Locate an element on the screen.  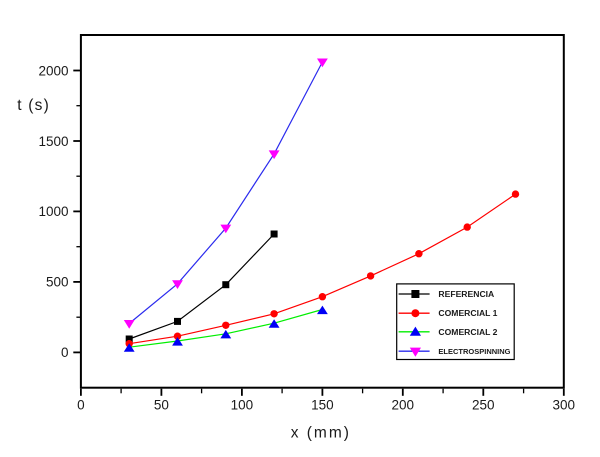
svg-text: 1000 is located at coordinates (53, 211).